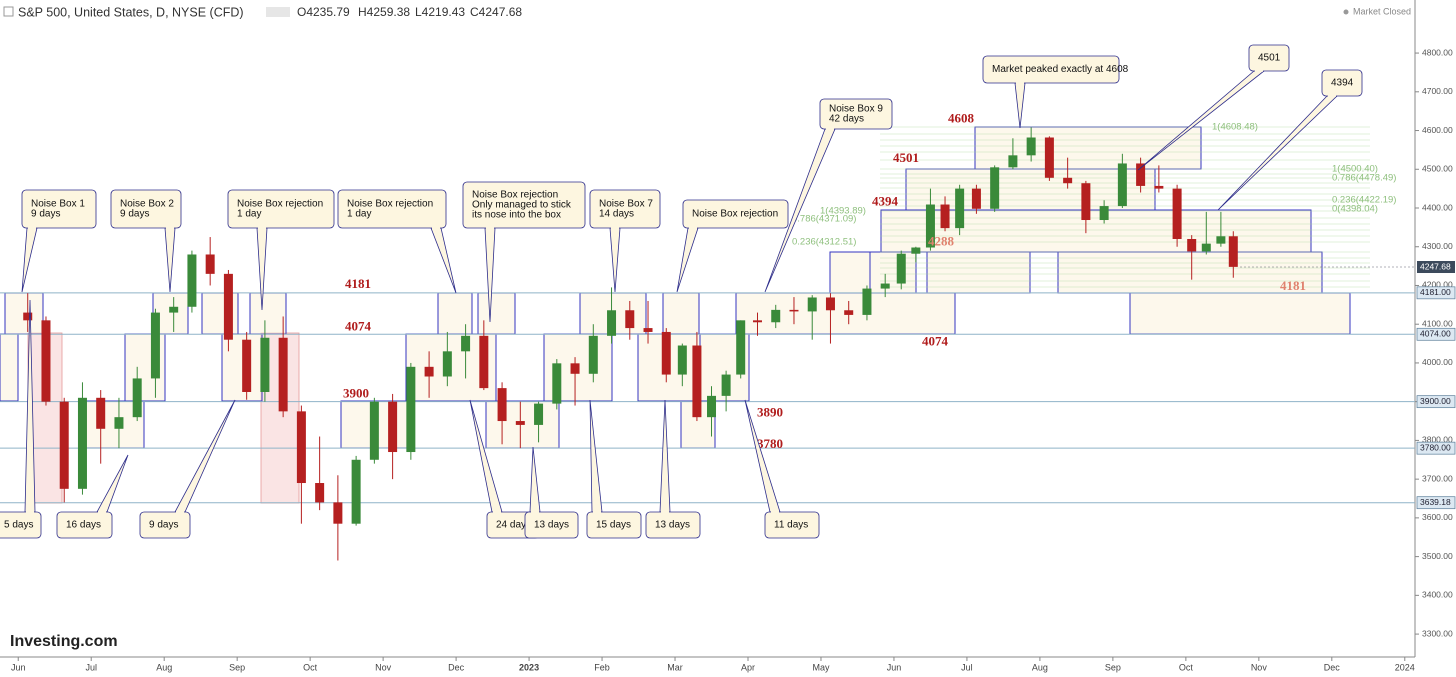 The width and height of the screenshot is (1456, 677). I want to click on callout-text: 4501, so click(1269, 58).